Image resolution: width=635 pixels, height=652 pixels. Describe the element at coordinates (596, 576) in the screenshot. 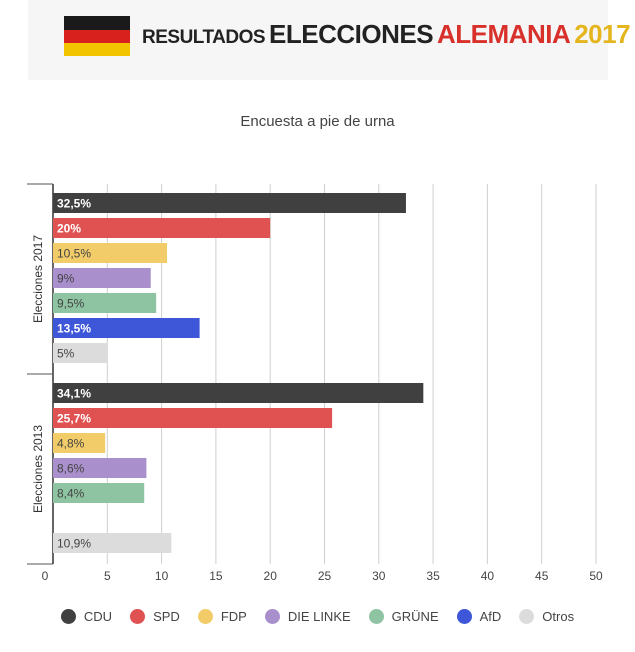

I see `x-tick-label: 50` at that location.